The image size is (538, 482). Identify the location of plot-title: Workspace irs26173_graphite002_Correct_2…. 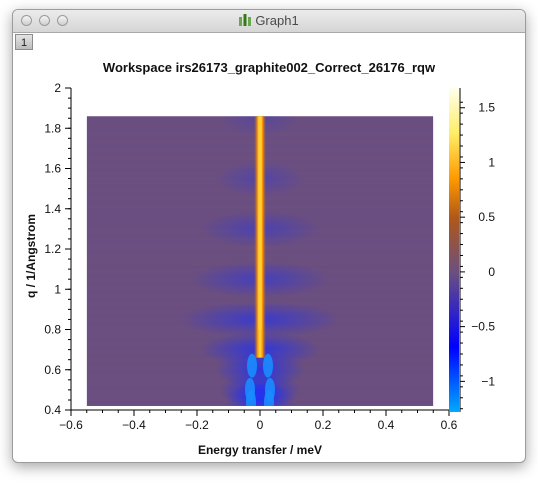
(269, 67).